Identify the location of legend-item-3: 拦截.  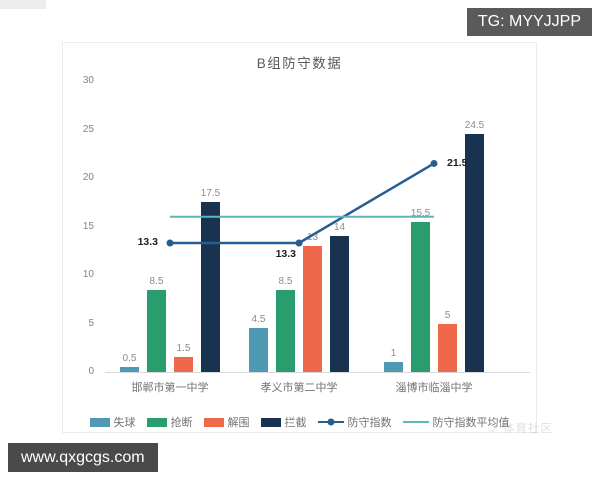
(283, 422).